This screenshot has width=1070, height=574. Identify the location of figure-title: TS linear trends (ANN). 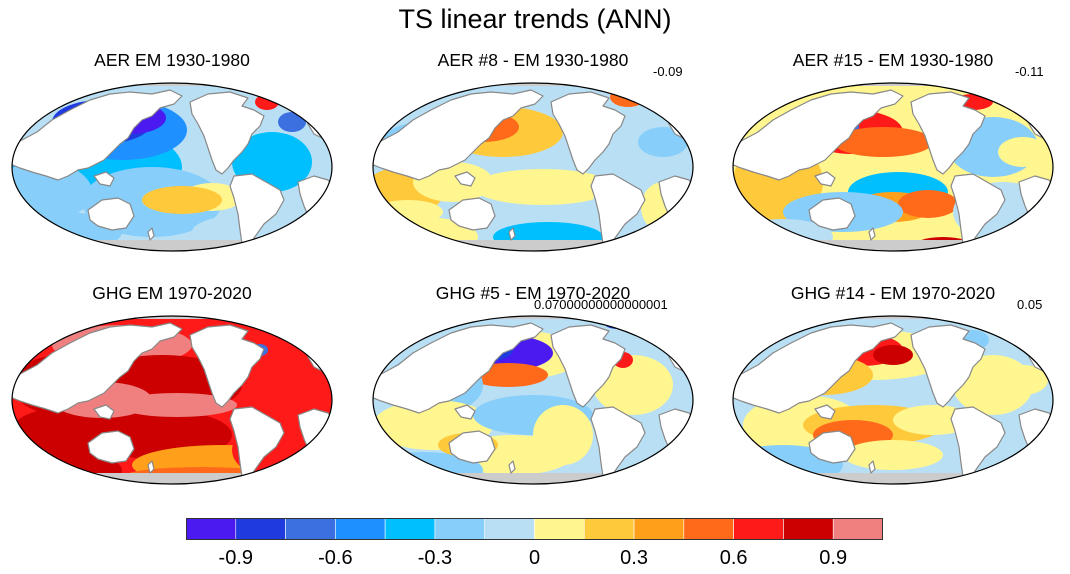
(535, 19).